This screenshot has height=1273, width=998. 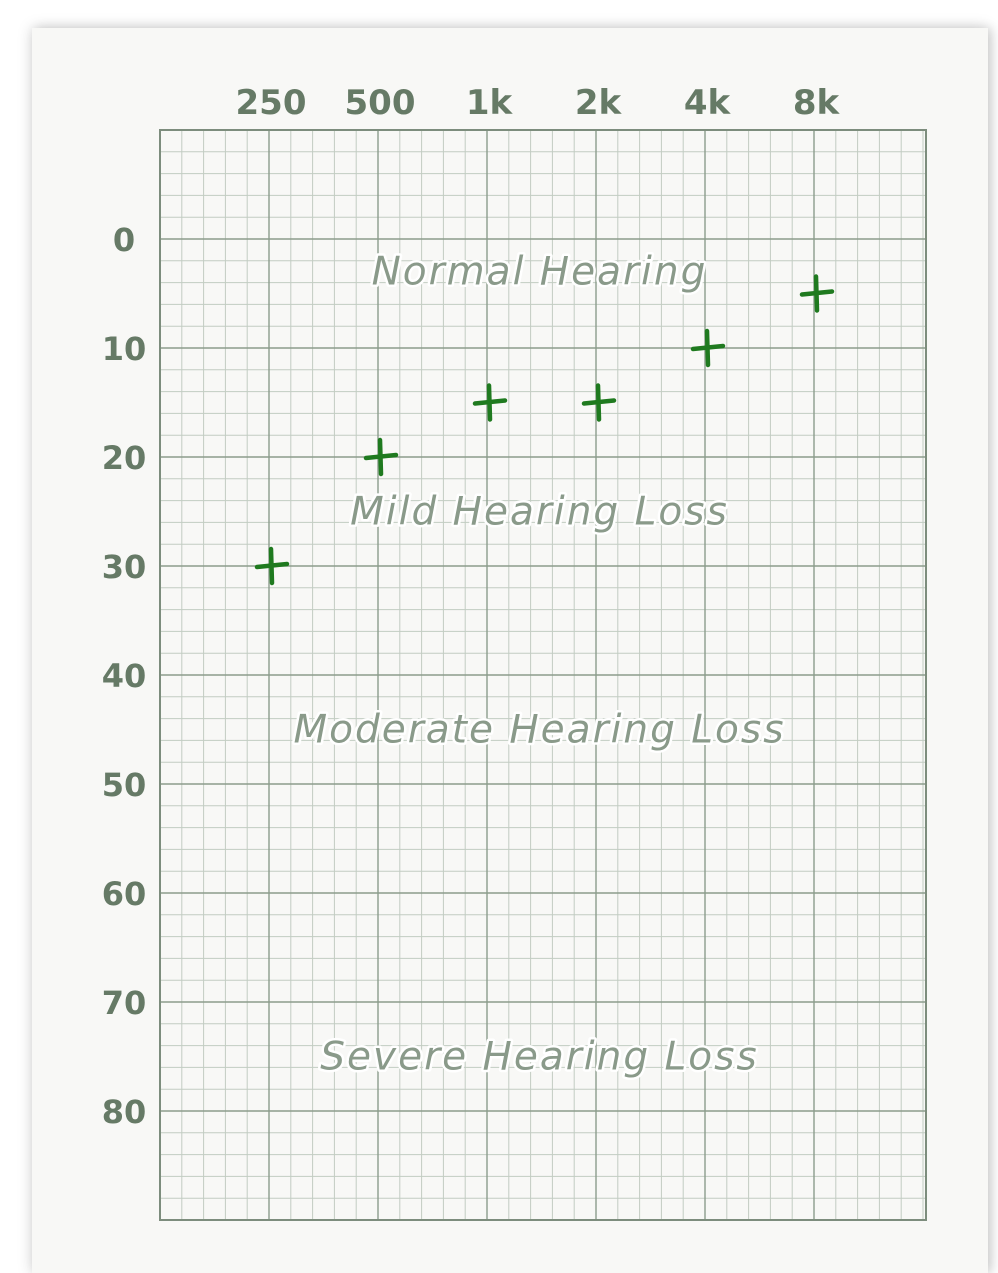 What do you see at coordinates (544, 430) in the screenshot?
I see `data-markers` at bounding box center [544, 430].